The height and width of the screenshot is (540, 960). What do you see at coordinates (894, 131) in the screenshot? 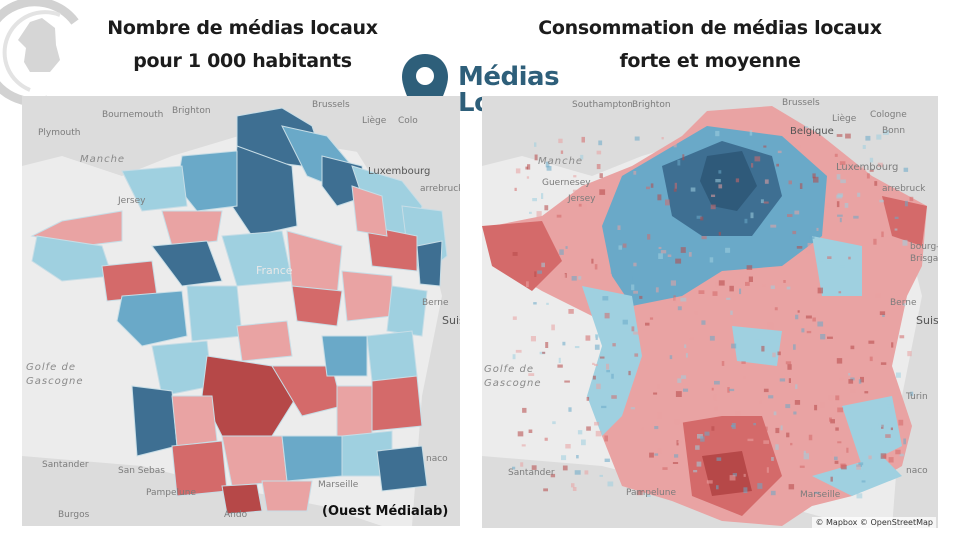
I see `label-bonn: Bonn` at bounding box center [894, 131].